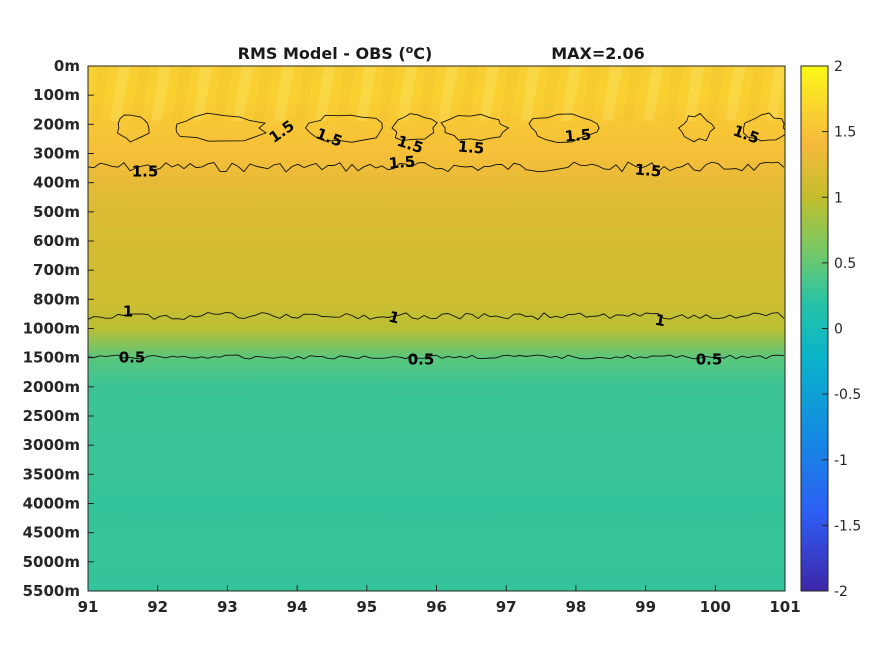 This screenshot has width=875, height=656. Describe the element at coordinates (436, 607) in the screenshot. I see `x-tick-label: 96` at that location.